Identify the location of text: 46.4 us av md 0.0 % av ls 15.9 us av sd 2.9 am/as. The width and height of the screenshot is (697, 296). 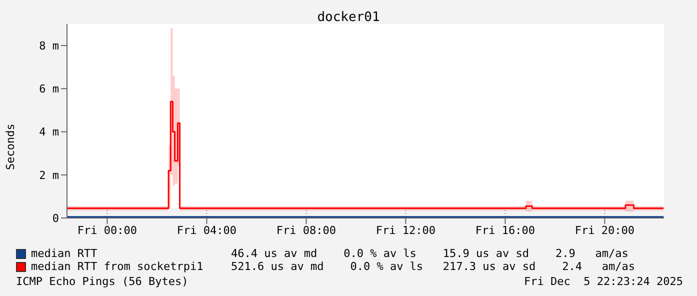
(429, 253).